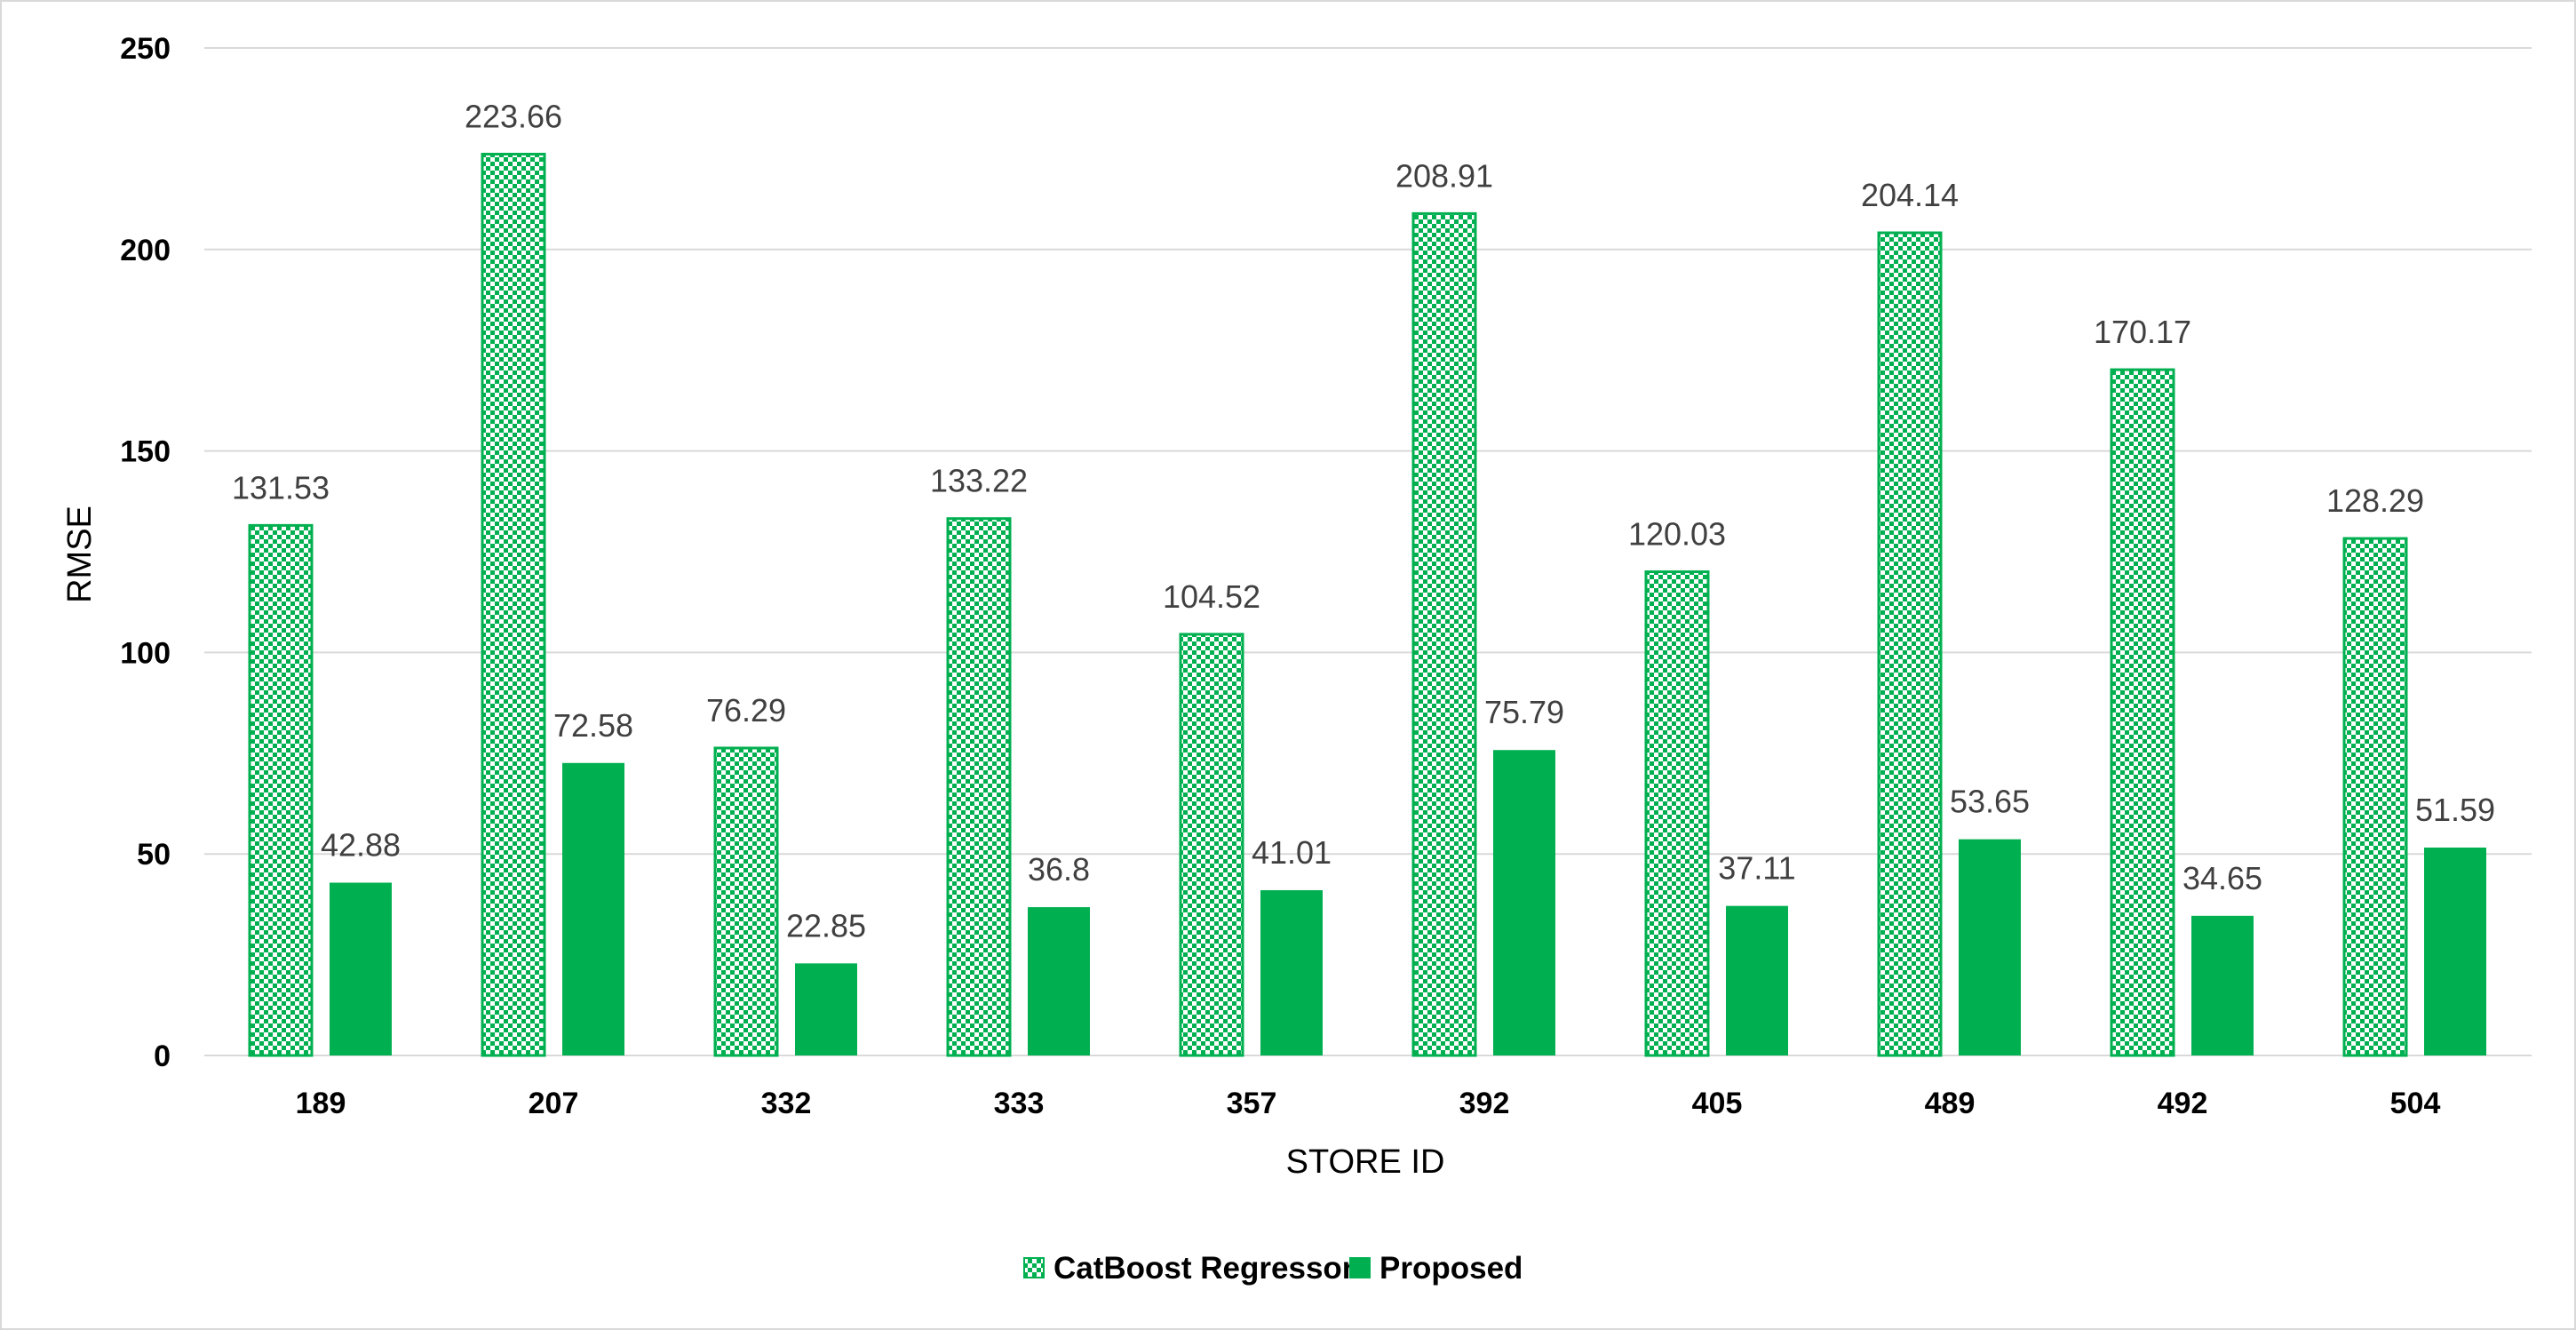 This screenshot has height=1330, width=2576. What do you see at coordinates (281, 487) in the screenshot?
I see `data-label-catboost-189: 131.53` at bounding box center [281, 487].